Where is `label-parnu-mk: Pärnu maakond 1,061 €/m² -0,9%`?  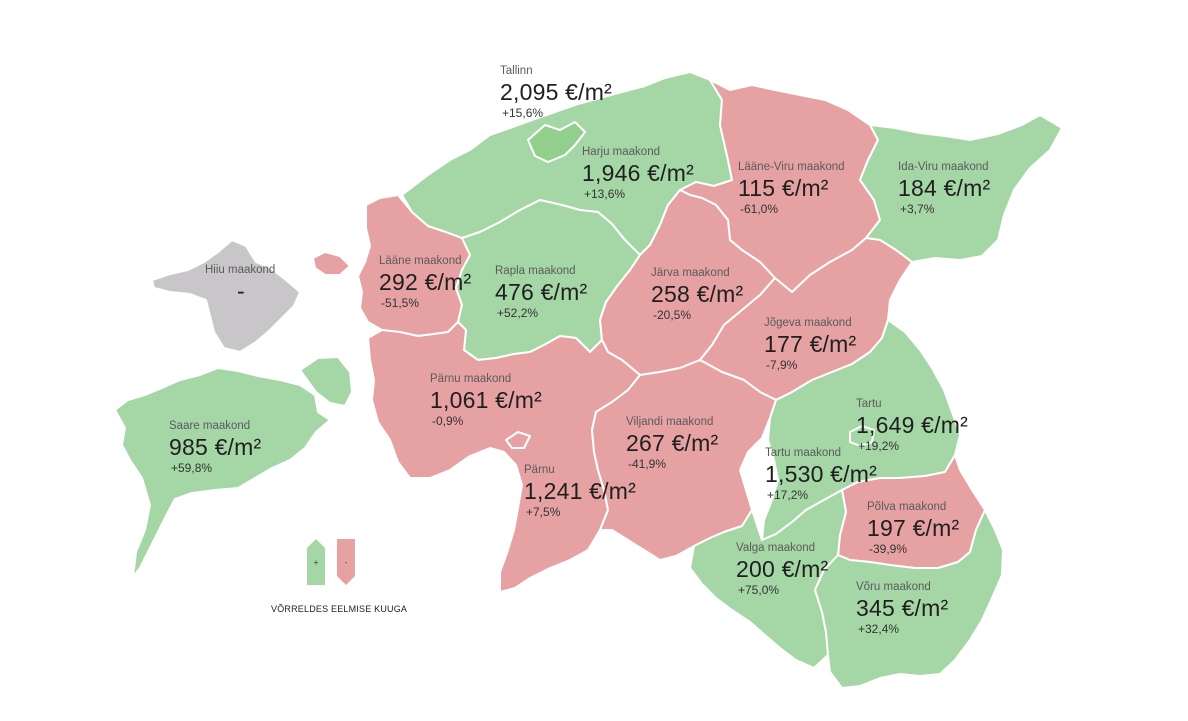
label-parnu-mk: Pärnu maakond 1,061 €/m² -0,9% is located at coordinates (486, 400).